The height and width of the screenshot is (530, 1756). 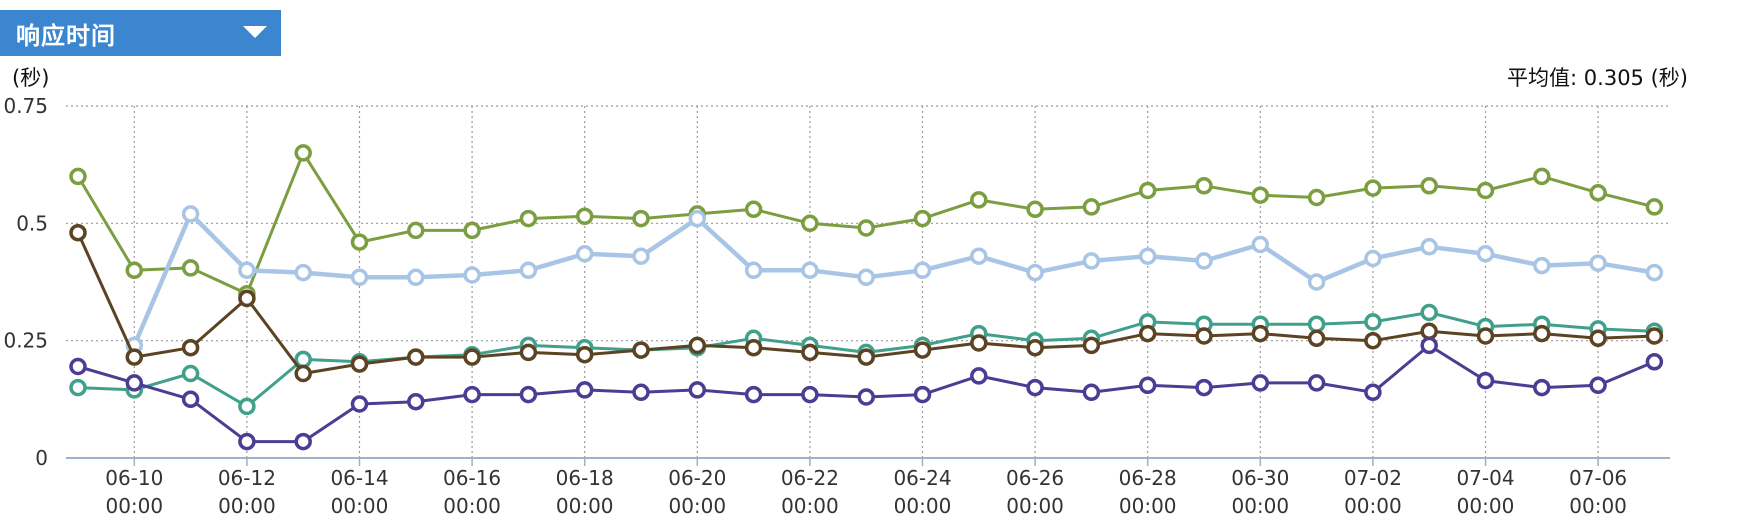 I want to click on x-tick-label-date: 06-10, so click(x=134, y=478).